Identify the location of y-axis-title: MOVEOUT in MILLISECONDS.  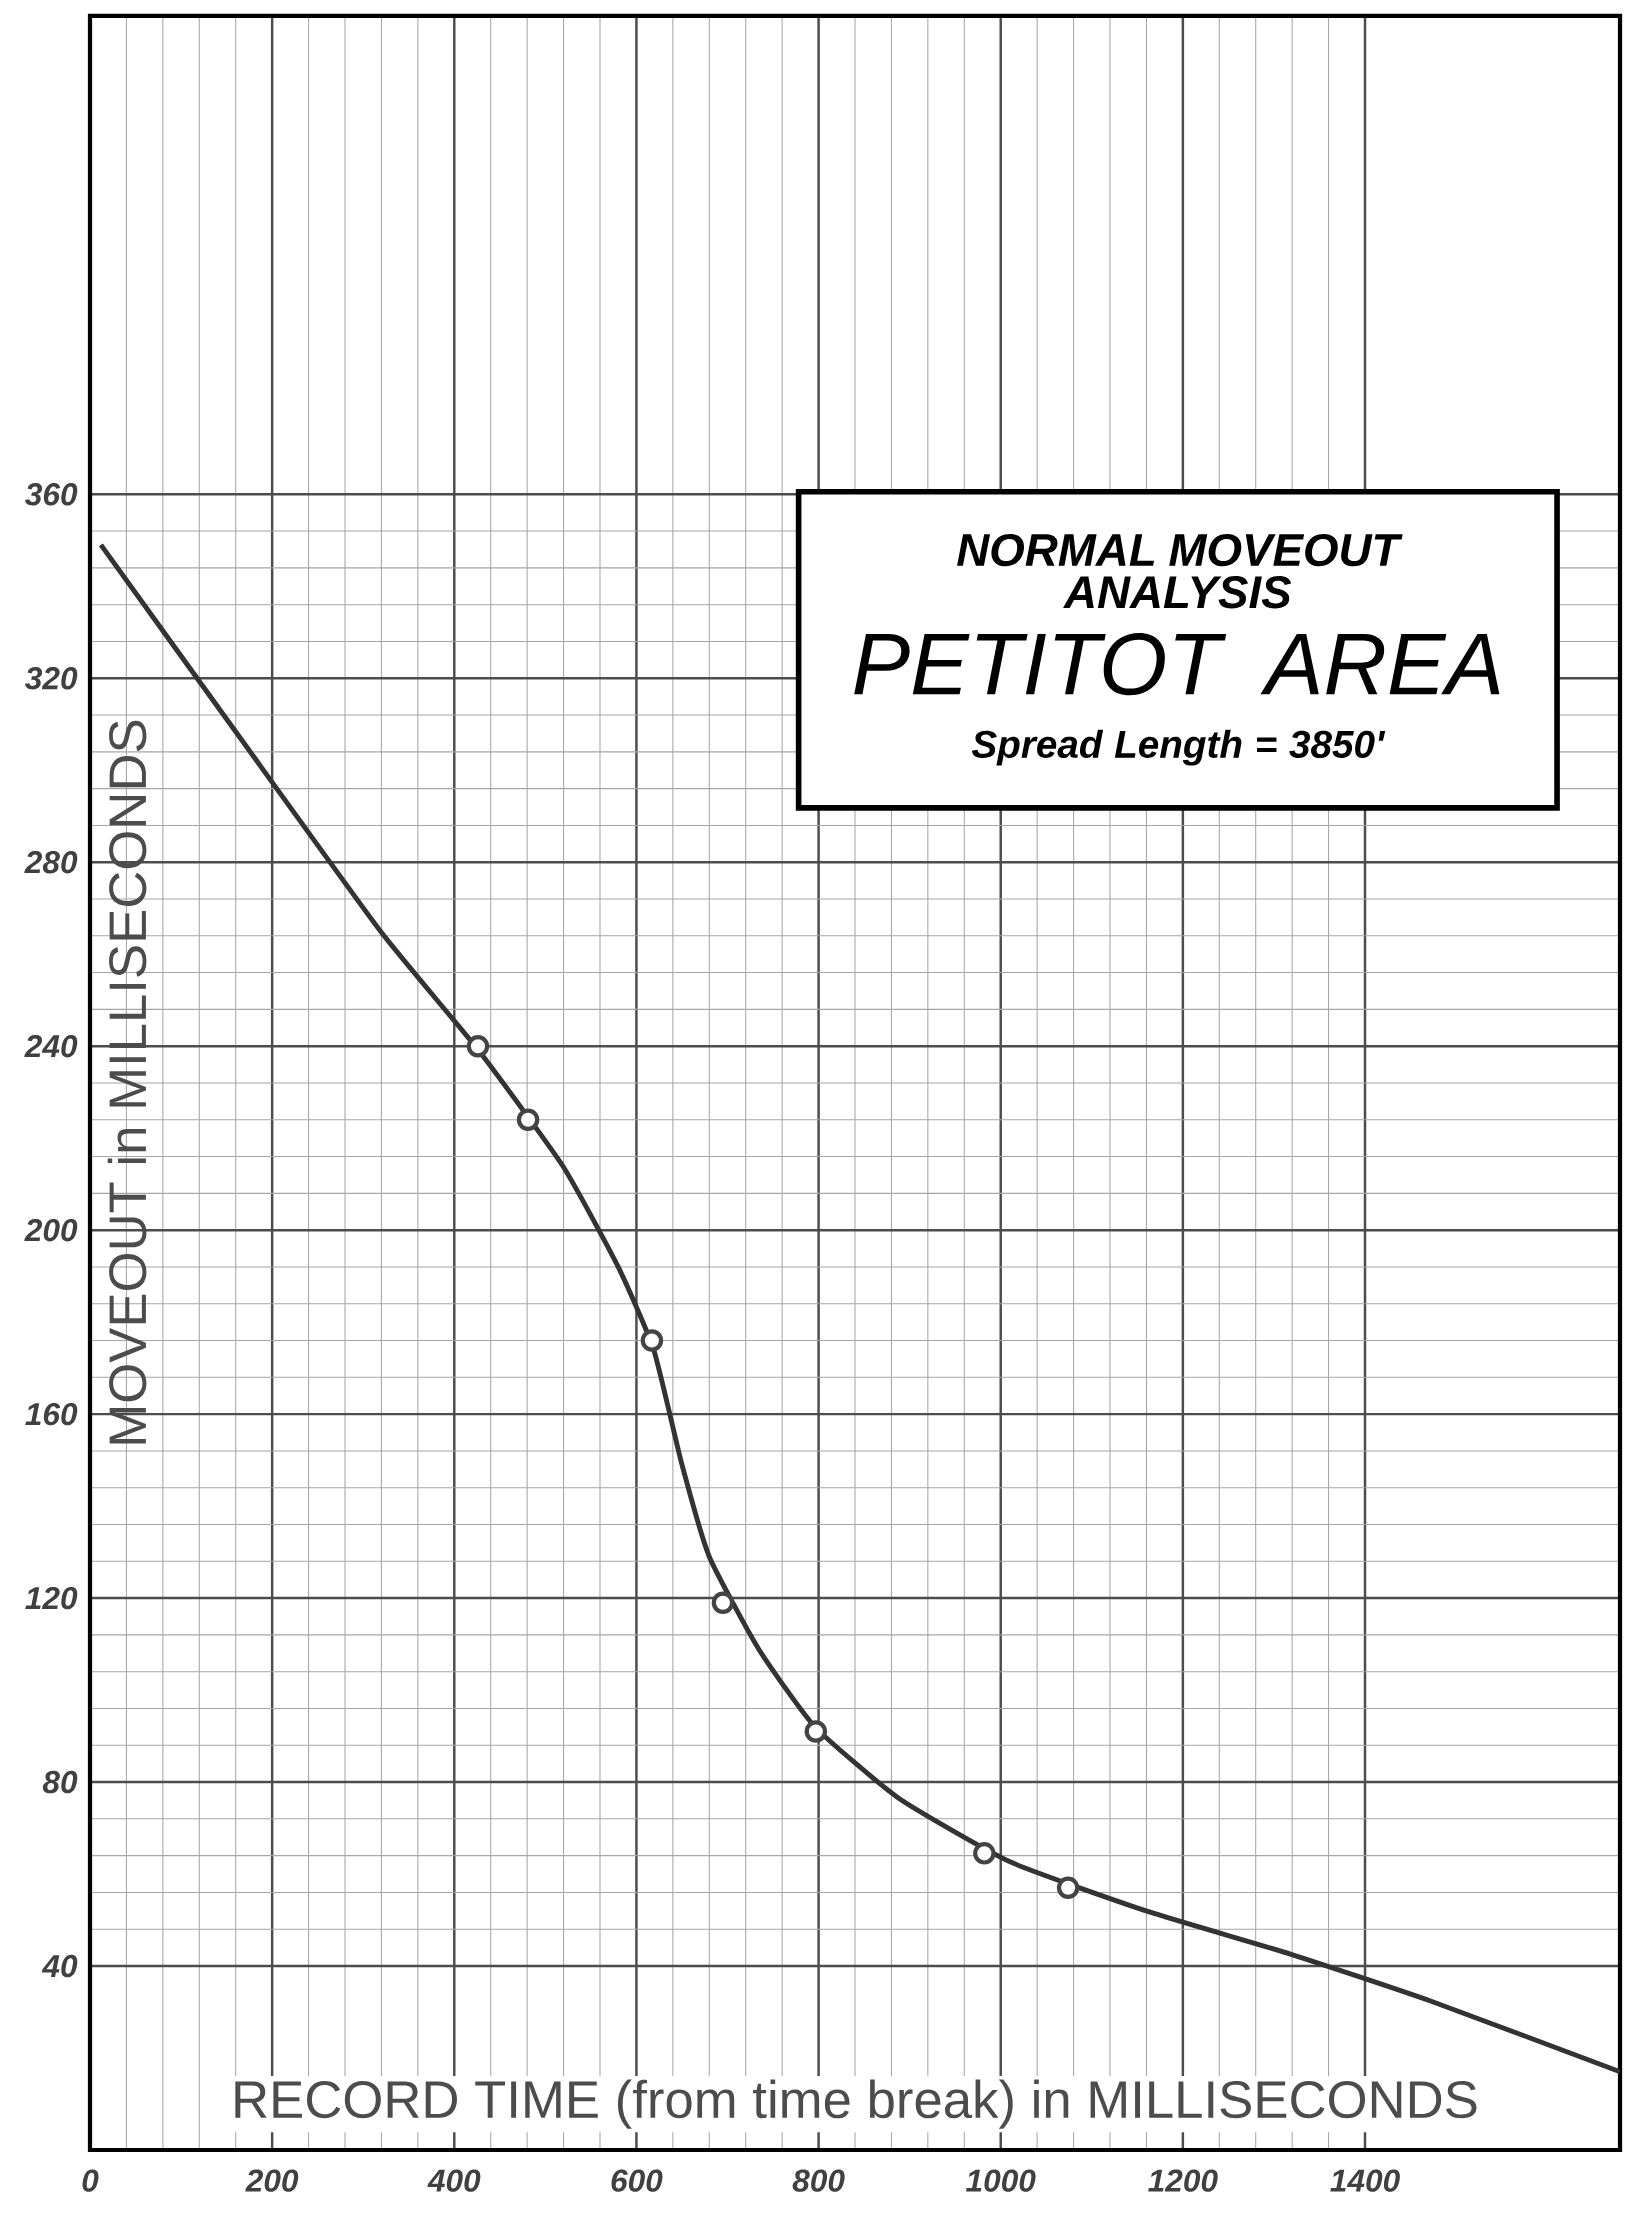
(127, 1082).